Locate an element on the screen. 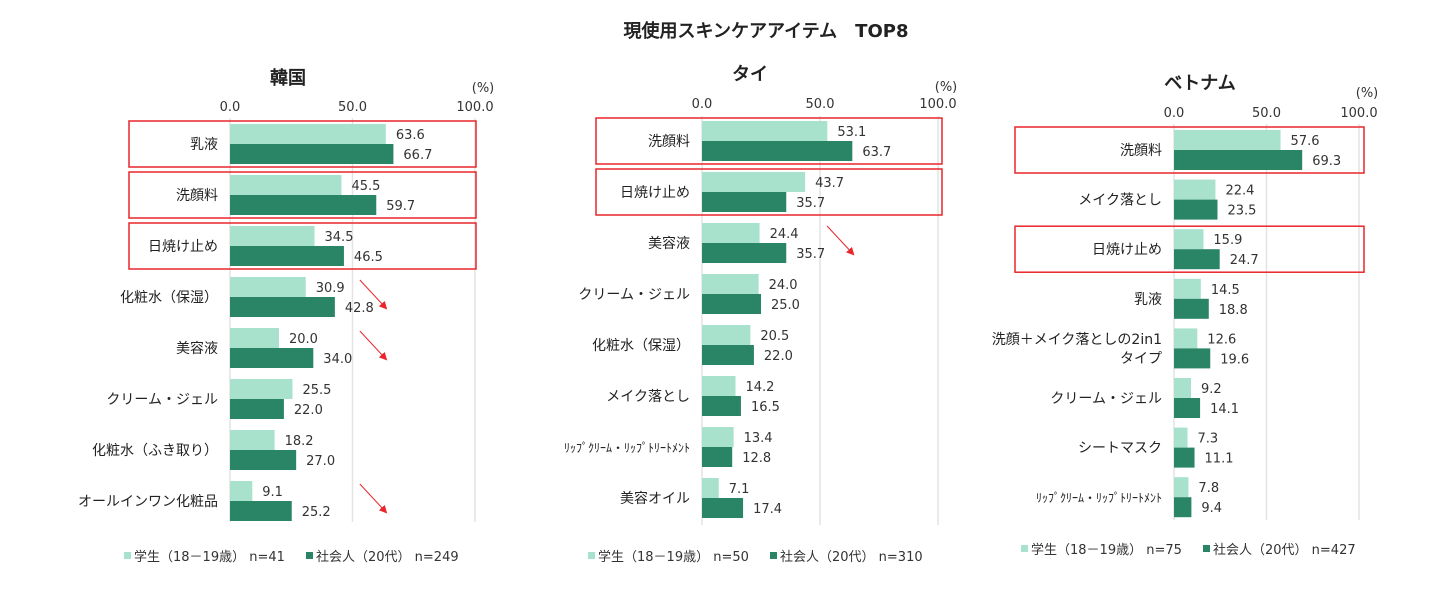 Image resolution: width=1452 pixels, height=602 pixels. data-label: 22.4 is located at coordinates (1239, 191).